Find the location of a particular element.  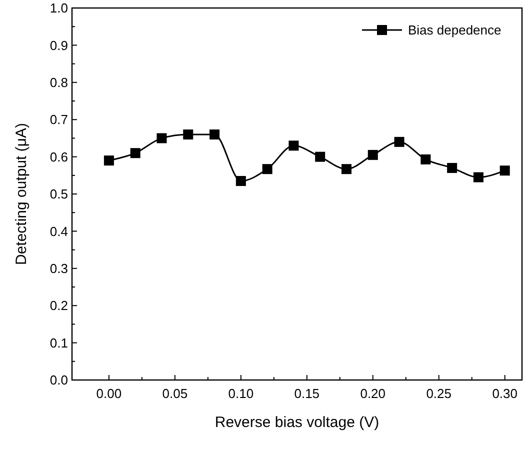

x-tick-label: 0.00 is located at coordinates (109, 393).